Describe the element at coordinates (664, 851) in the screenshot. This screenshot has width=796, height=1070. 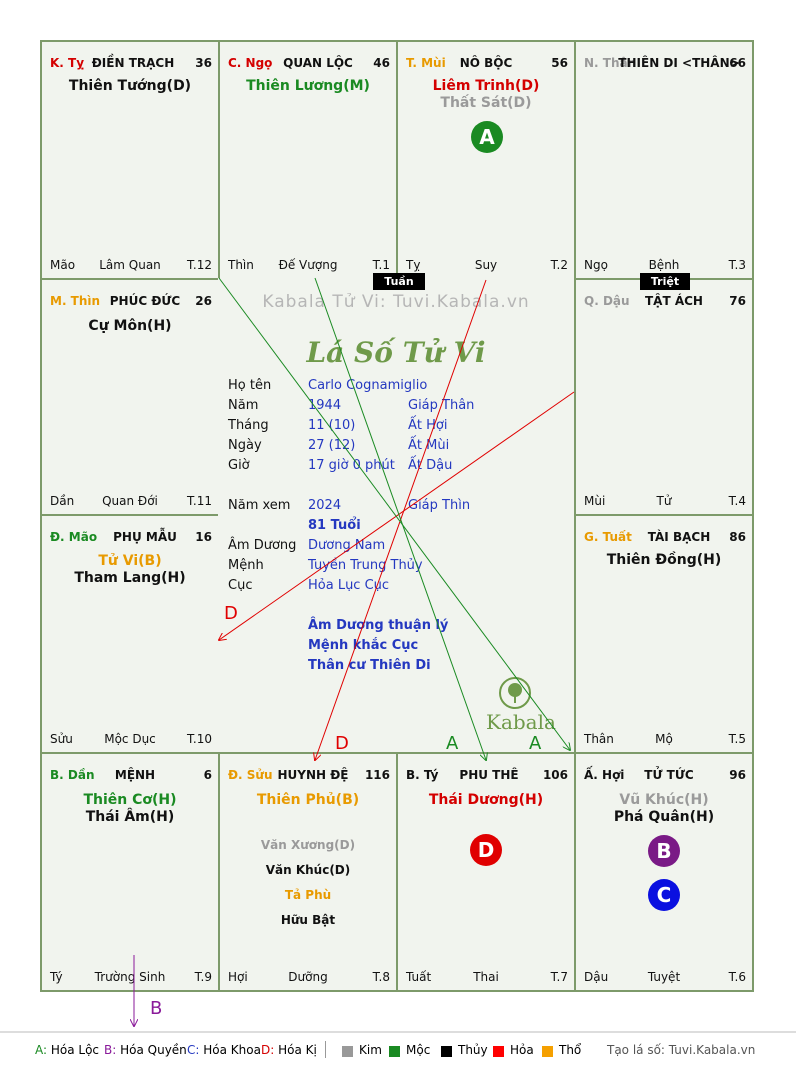
I see `badge-hoa-quyen: B` at that location.